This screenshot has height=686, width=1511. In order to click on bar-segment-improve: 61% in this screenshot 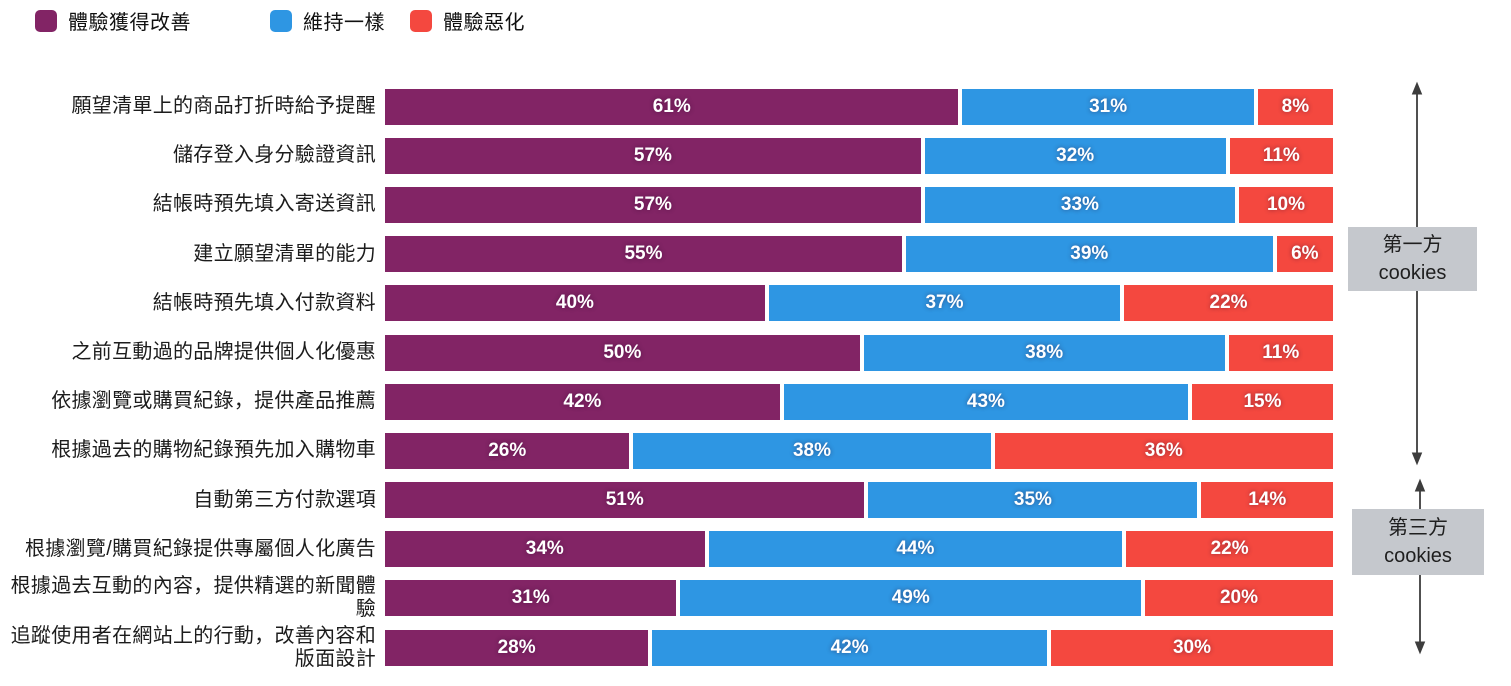, I will do `click(672, 106)`.